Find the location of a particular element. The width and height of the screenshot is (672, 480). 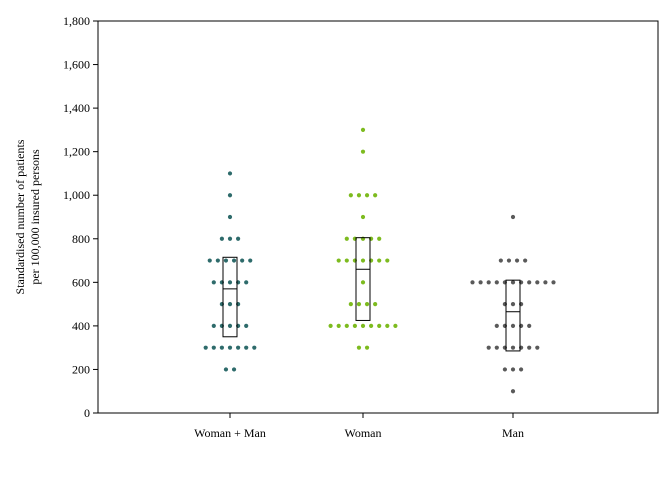

y-axis: 0 200 400 600 800 1,000 1,200 1,400 1,600 1,800 is located at coordinates (80, 217).